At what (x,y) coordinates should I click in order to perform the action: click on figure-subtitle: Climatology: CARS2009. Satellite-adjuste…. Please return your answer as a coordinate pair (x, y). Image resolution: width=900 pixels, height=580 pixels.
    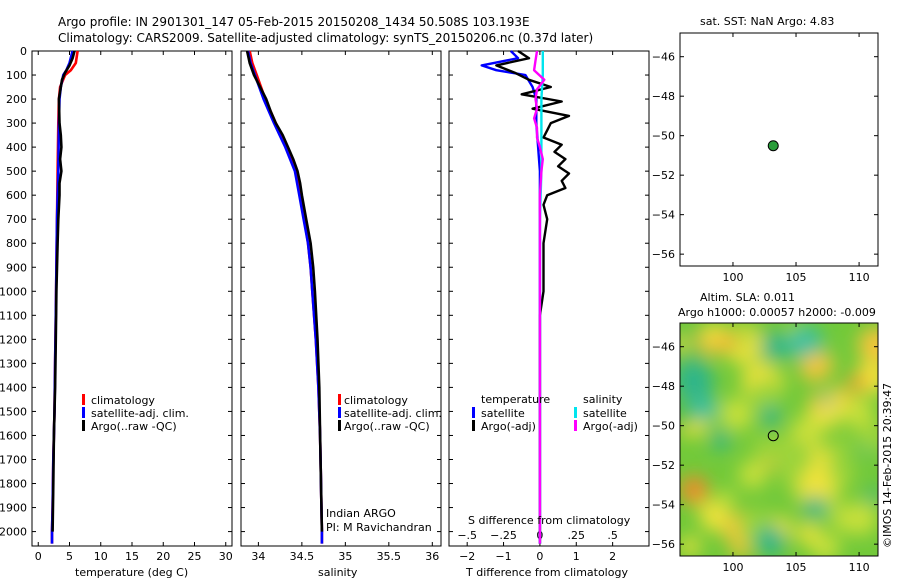
    Looking at the image, I should click on (325, 38).